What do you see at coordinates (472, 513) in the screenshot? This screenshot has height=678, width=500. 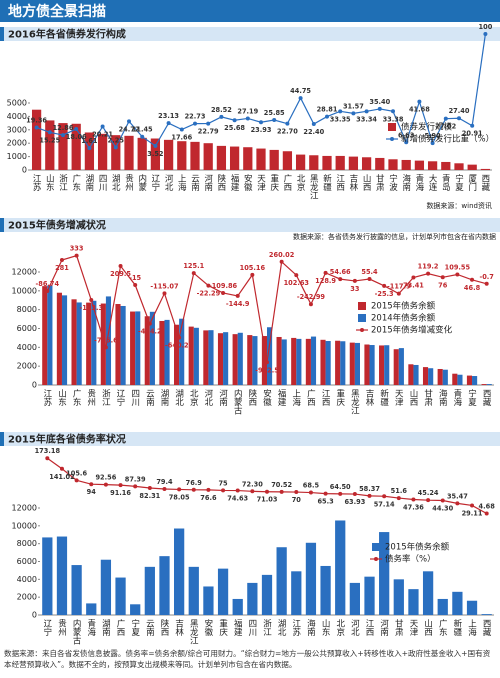 I see `data-label: 29.11` at bounding box center [472, 513].